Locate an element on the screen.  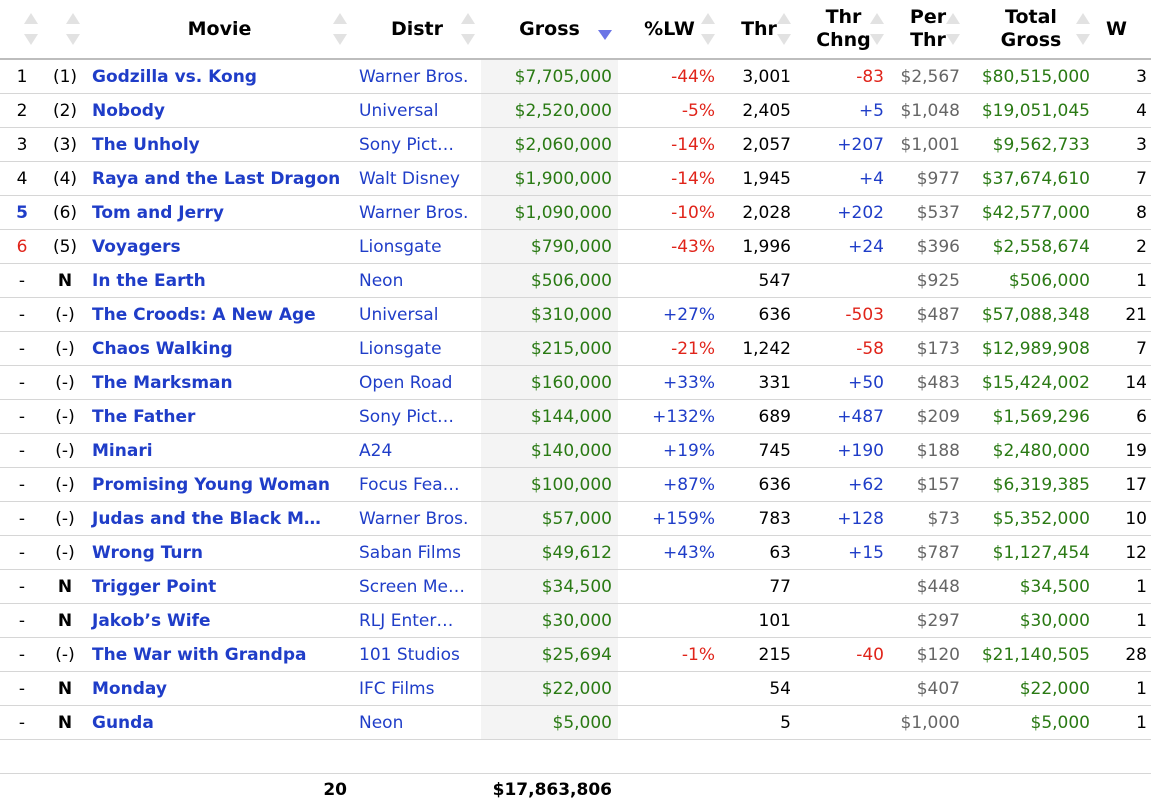
gross-cell: $57,000 is located at coordinates (549, 519).